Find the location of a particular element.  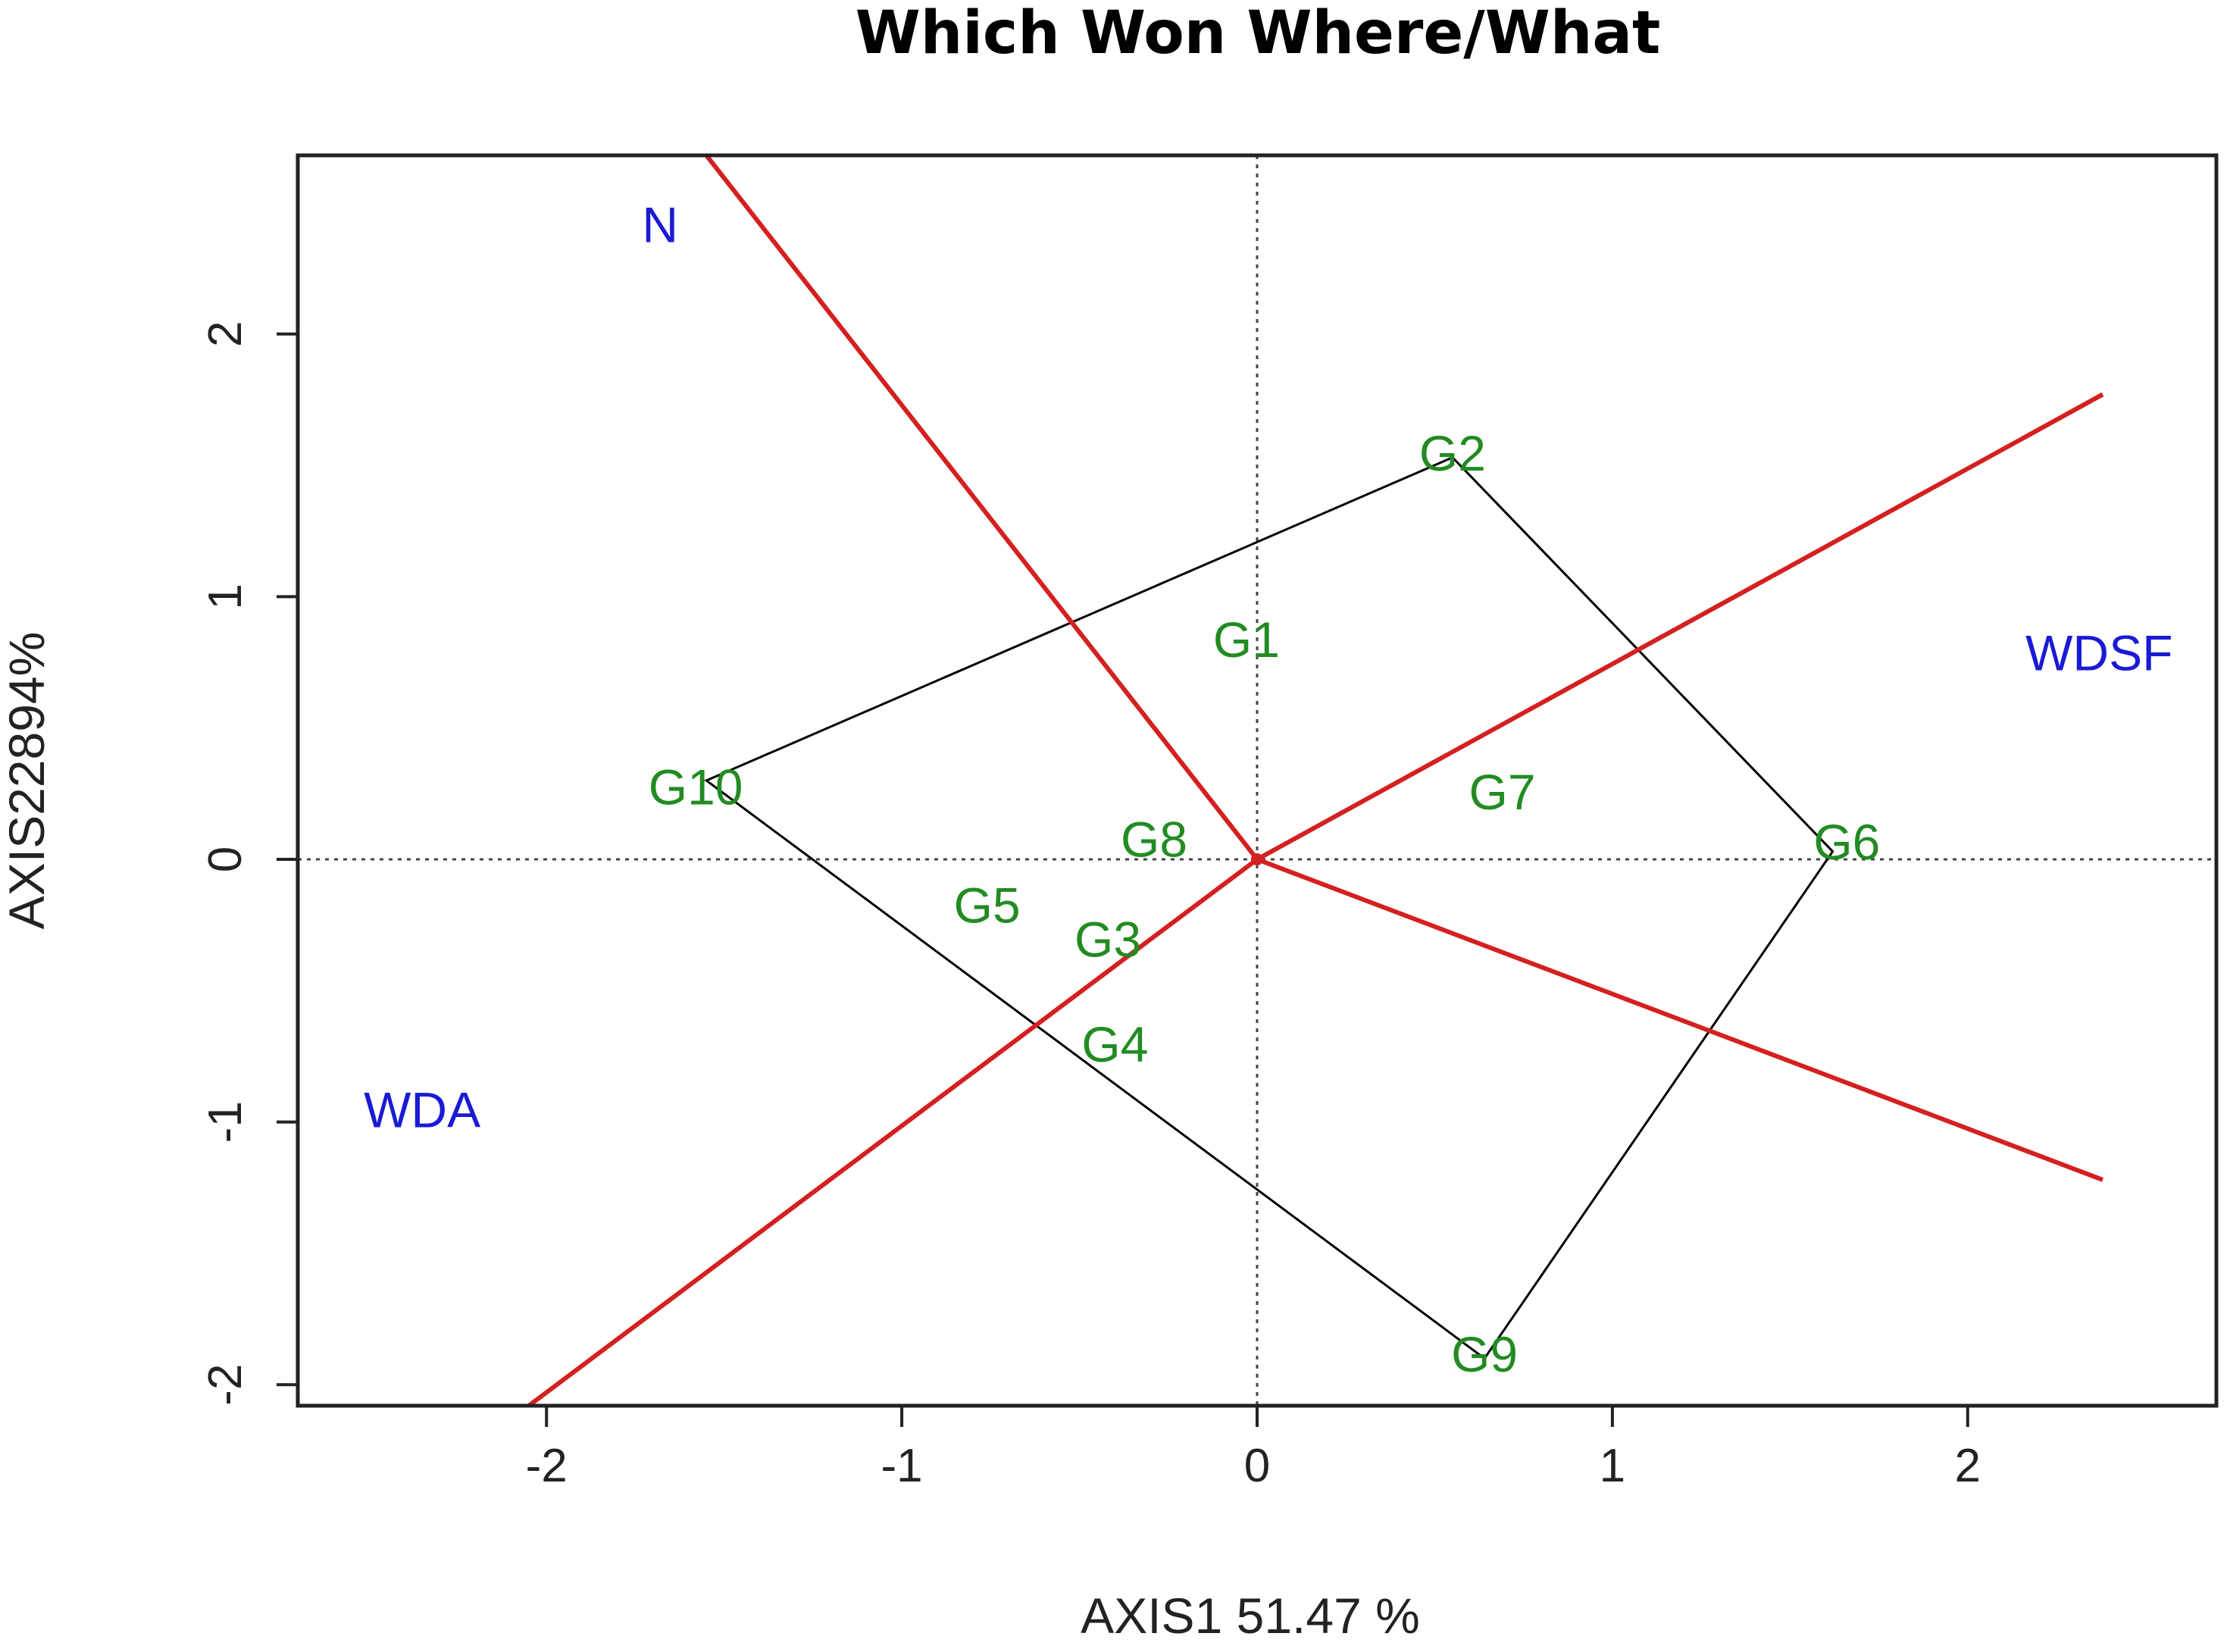

y-tick-label: -1 is located at coordinates (226, 1122).